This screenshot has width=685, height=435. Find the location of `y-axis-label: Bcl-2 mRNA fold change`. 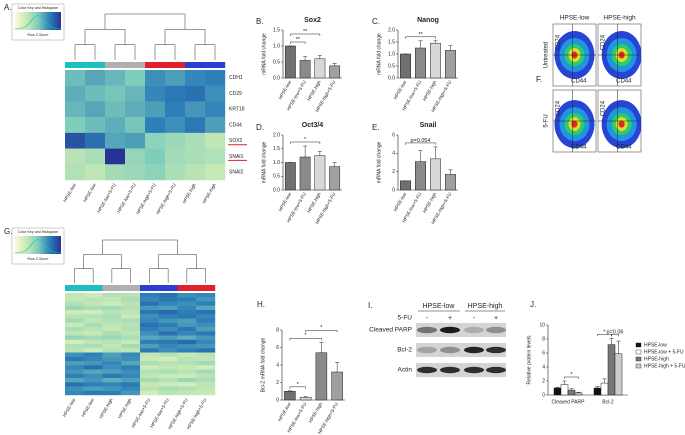

y-axis-label: Bcl-2 mRNA fold change is located at coordinates (263, 365).